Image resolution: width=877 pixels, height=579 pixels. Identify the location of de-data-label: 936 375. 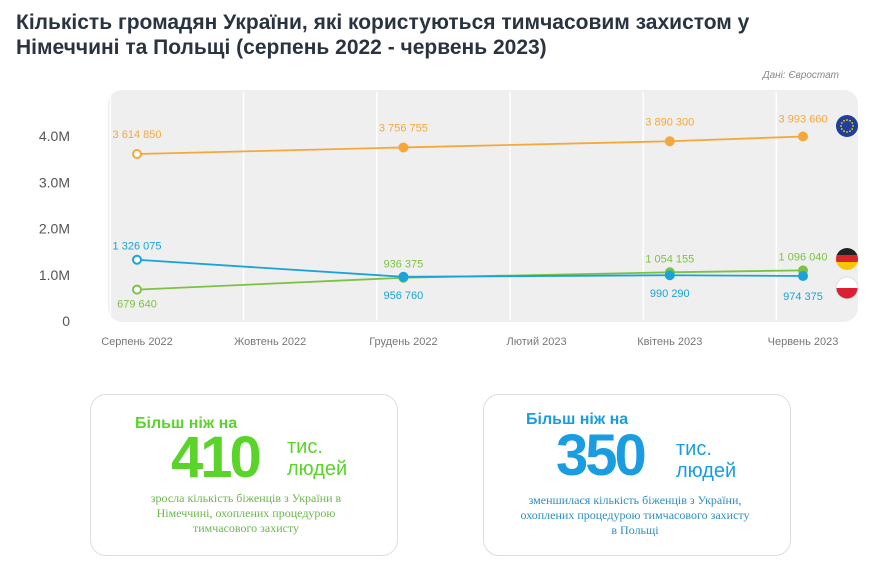
(404, 265).